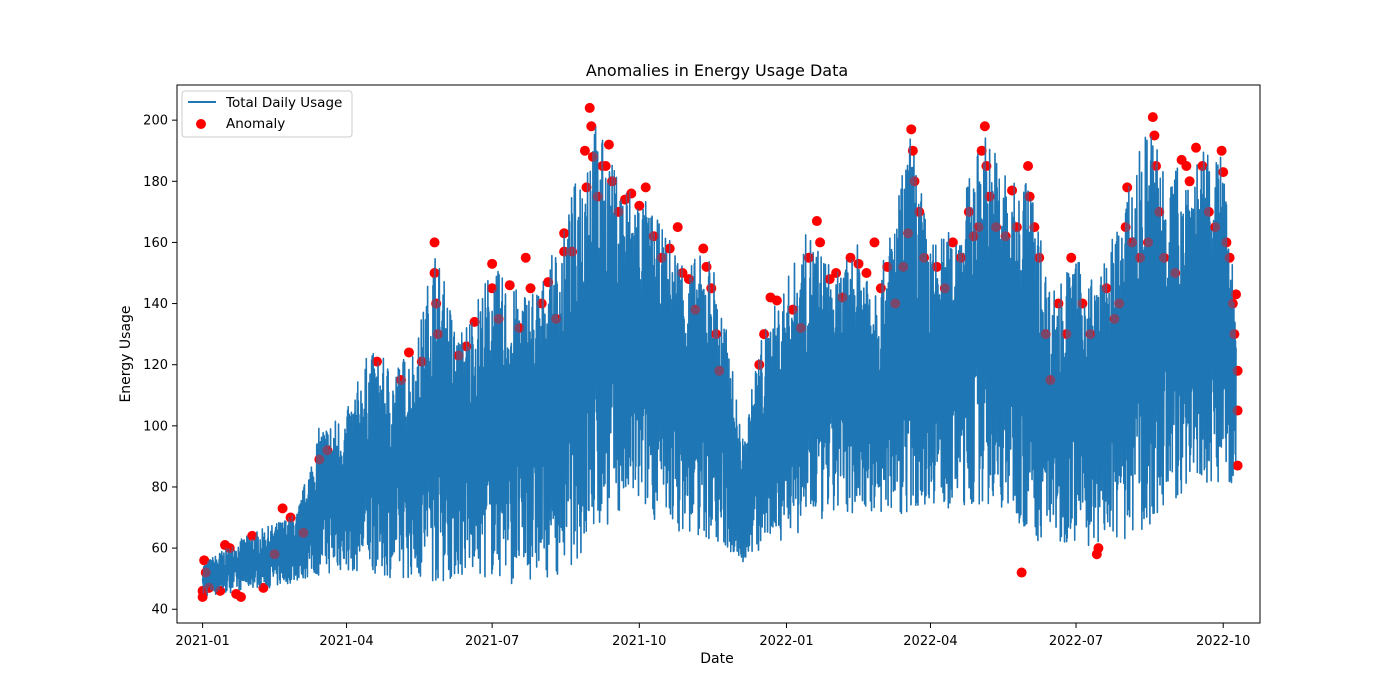 The width and height of the screenshot is (1400, 700). What do you see at coordinates (202, 641) in the screenshot?
I see `x-tick-label: 2021-01` at bounding box center [202, 641].